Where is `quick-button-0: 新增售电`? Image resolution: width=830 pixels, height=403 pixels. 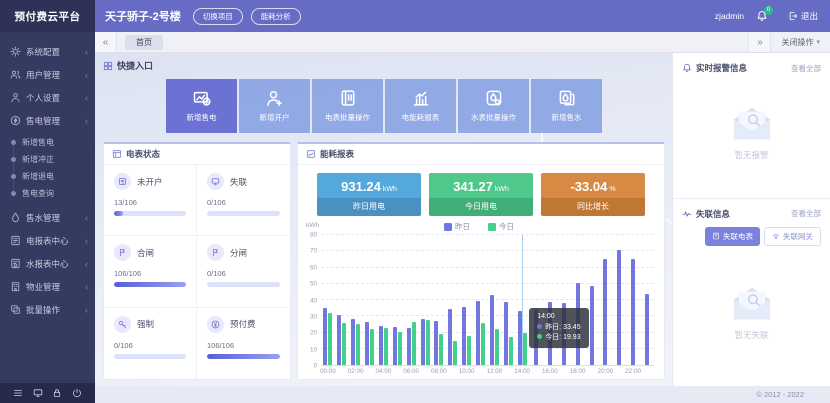 quick-button-0: 新增售电 is located at coordinates (201, 106).